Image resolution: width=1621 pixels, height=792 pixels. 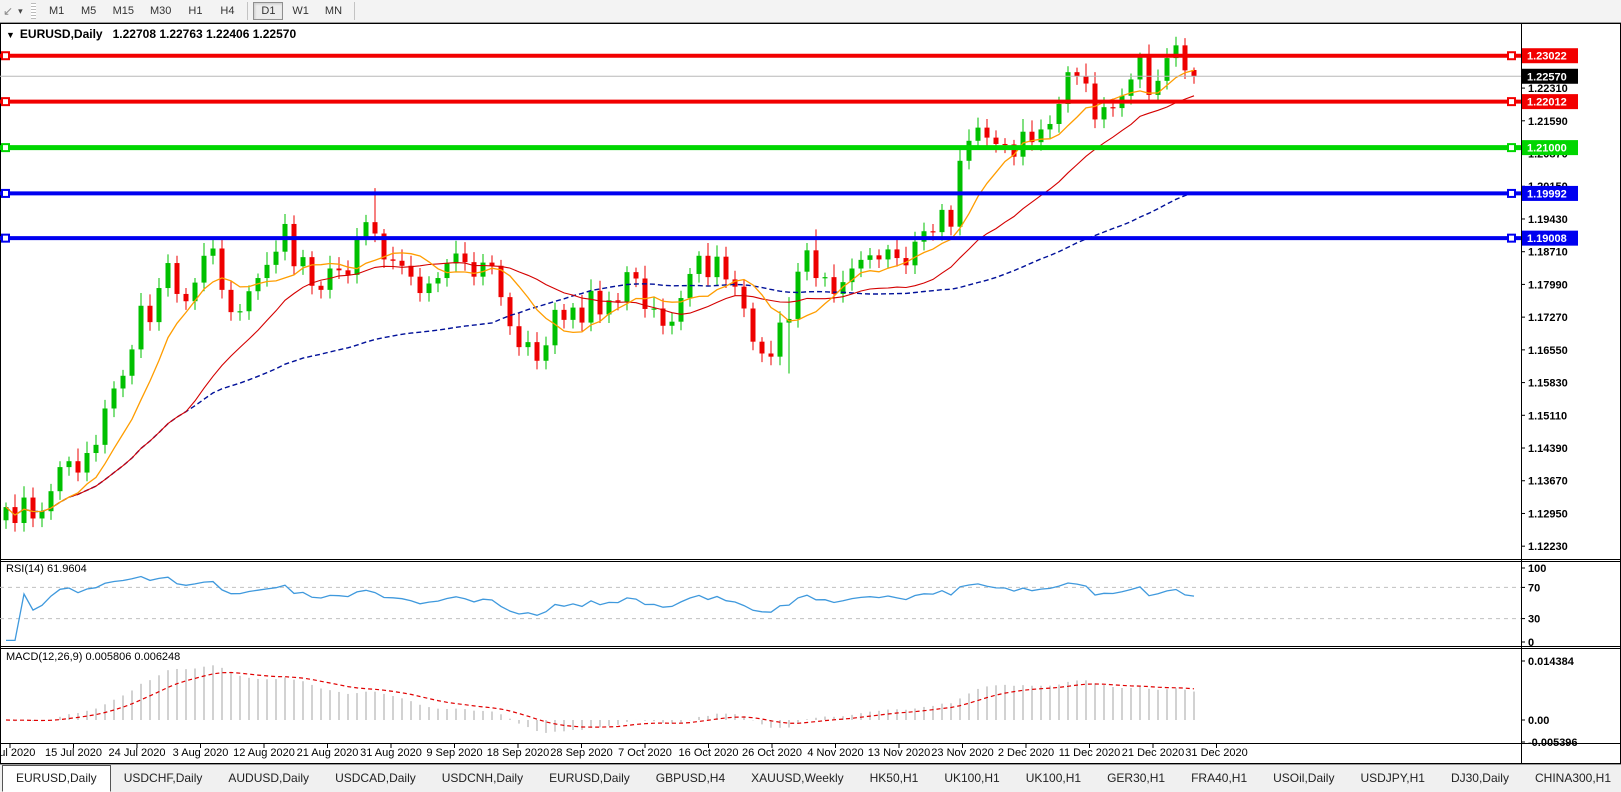 What do you see at coordinates (161, 11) in the screenshot?
I see `tf-button-m30: M30` at bounding box center [161, 11].